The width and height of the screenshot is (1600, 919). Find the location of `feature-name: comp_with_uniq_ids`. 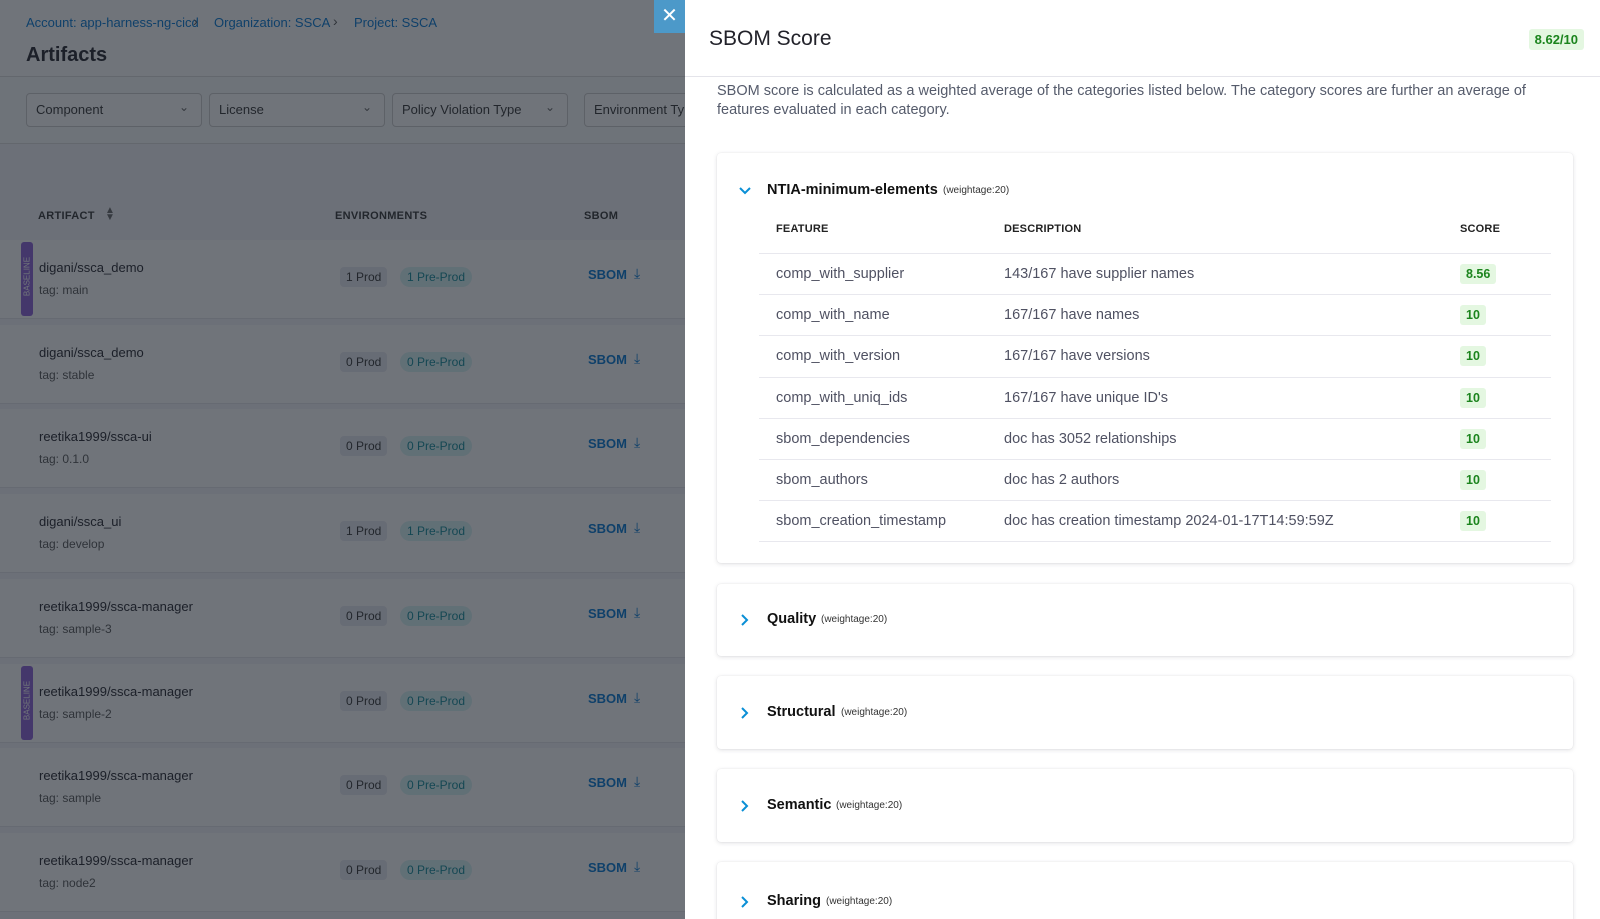

feature-name: comp_with_uniq_ids is located at coordinates (842, 397).